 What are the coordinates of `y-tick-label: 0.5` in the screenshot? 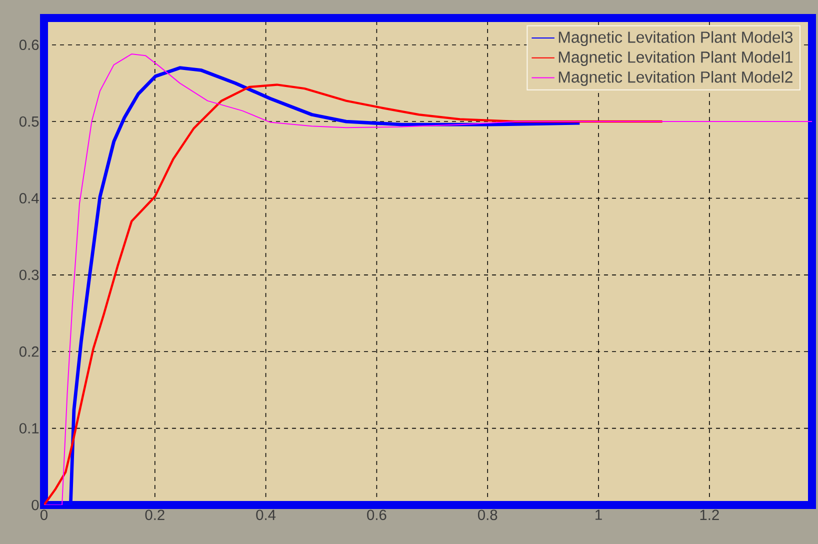 It's located at (29, 121).